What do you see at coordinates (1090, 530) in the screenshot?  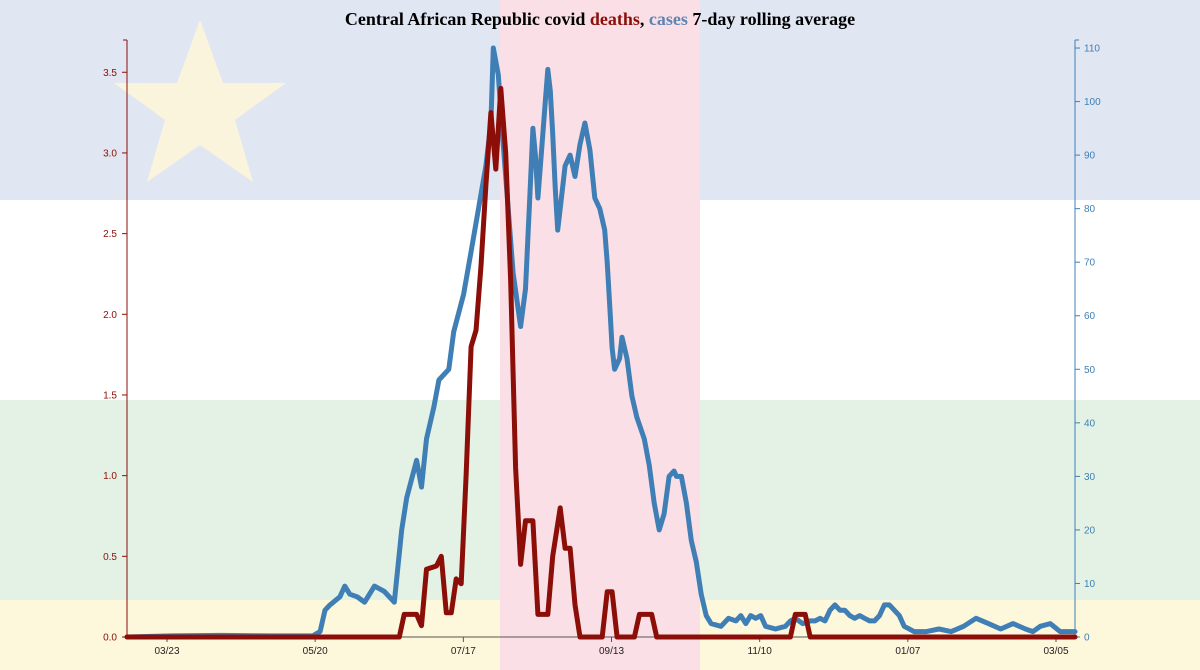 I see `right-tick-label: 20` at bounding box center [1090, 530].